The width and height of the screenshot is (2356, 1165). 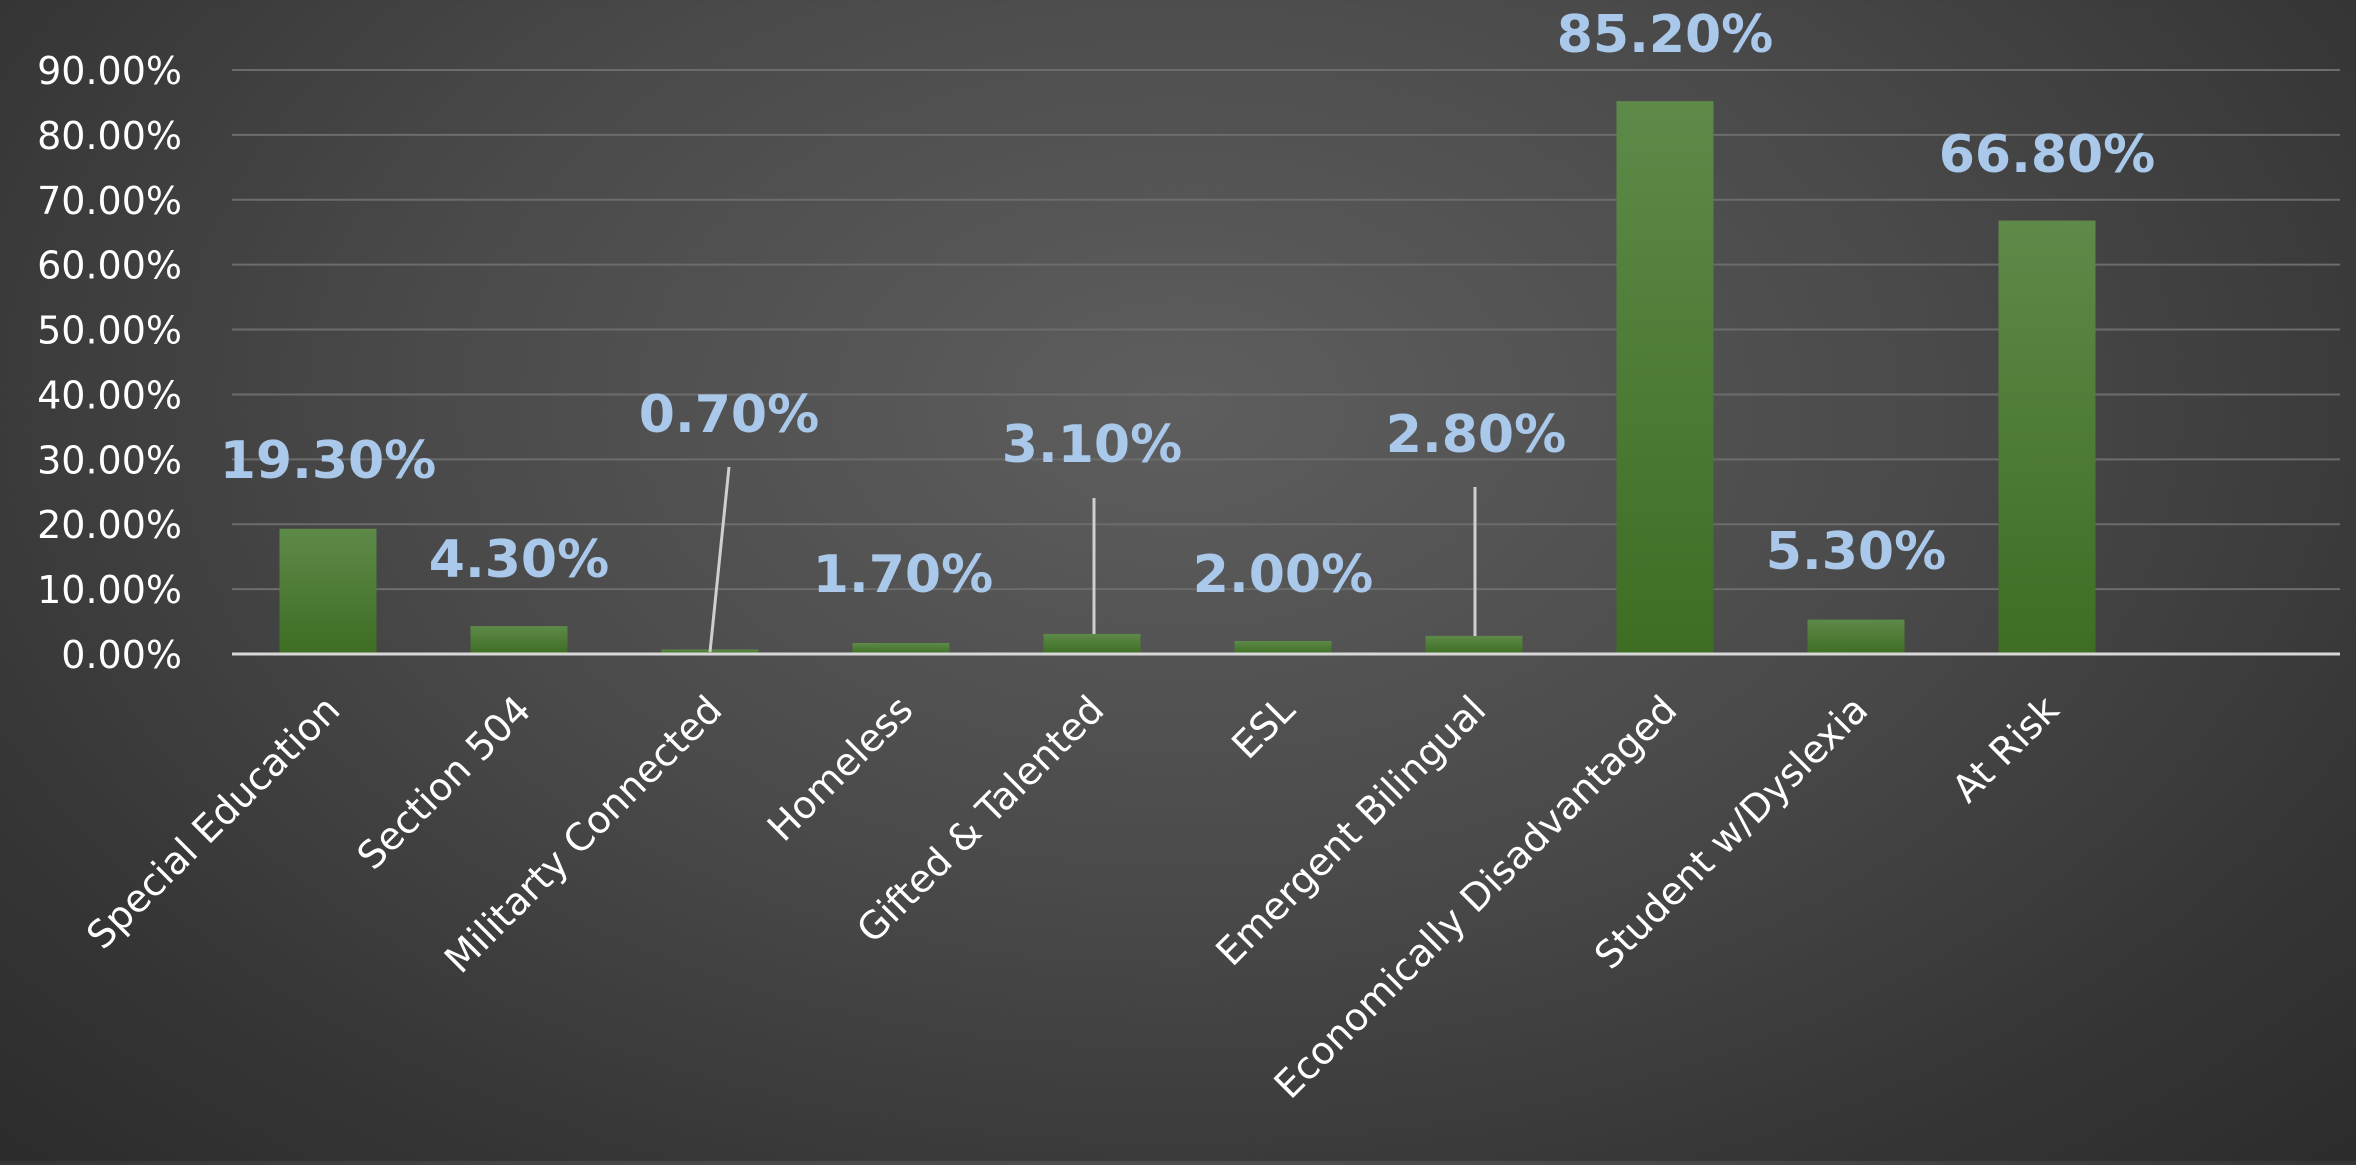 I want to click on data-label: 19.30%, so click(x=328, y=461).